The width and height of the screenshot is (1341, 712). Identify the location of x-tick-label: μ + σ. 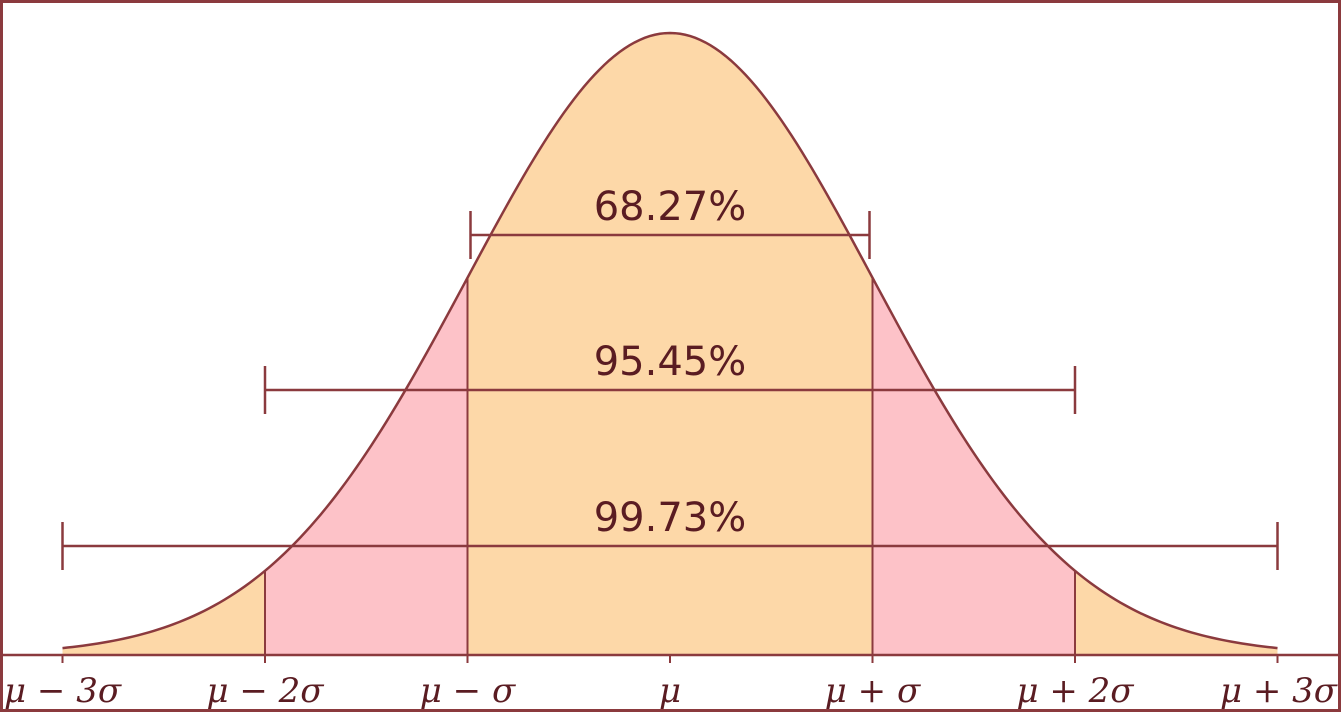
(873, 691).